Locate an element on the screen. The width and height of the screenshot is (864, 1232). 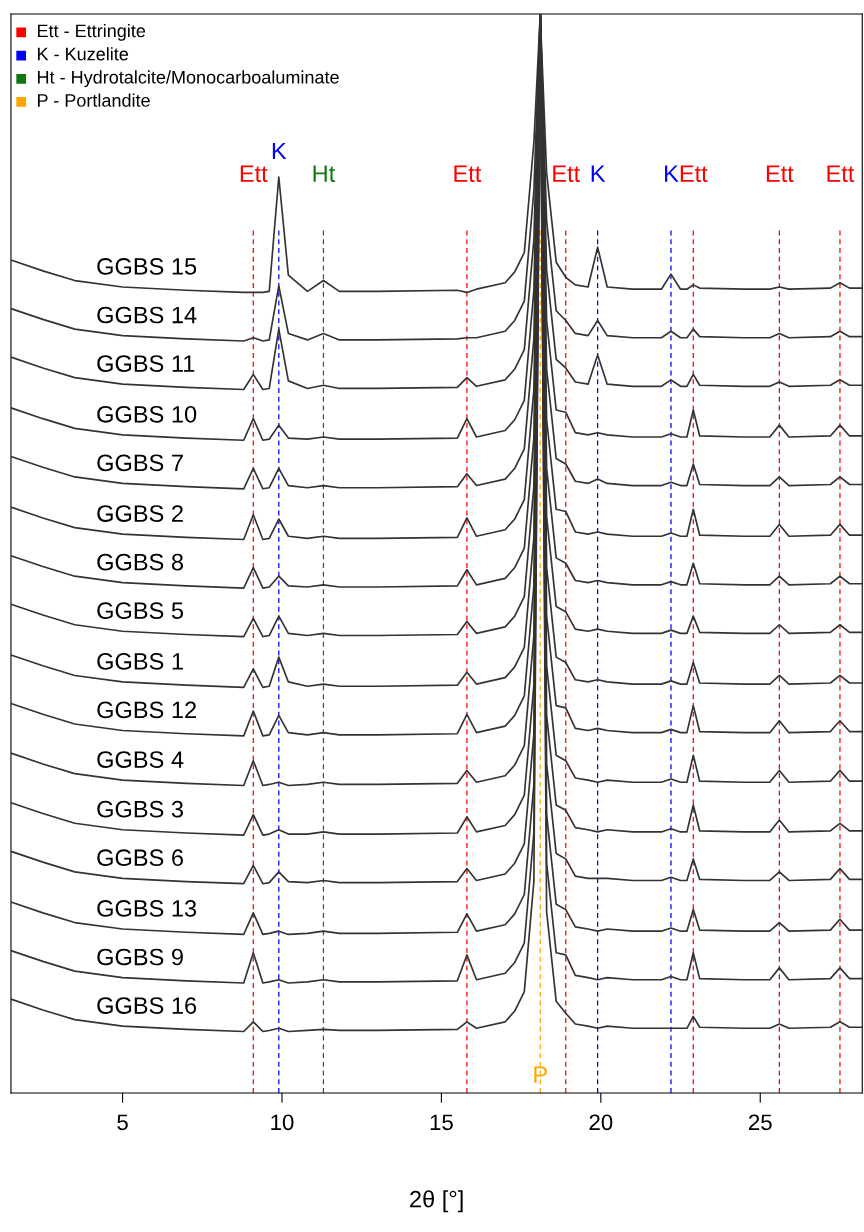
series-label: GGBS 4 is located at coordinates (140, 759).